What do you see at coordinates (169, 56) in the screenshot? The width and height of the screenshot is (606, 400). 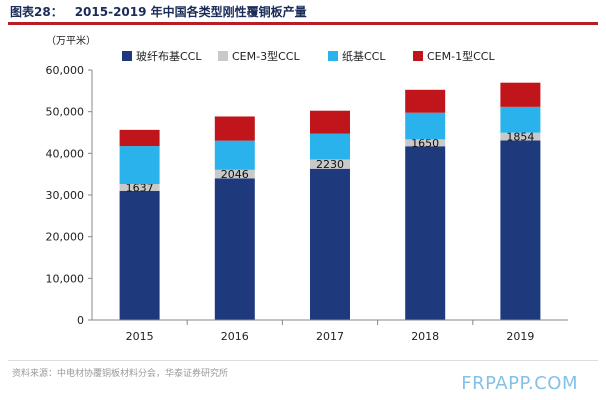 I see `legend-label: 玻纤布基CCL` at bounding box center [169, 56].